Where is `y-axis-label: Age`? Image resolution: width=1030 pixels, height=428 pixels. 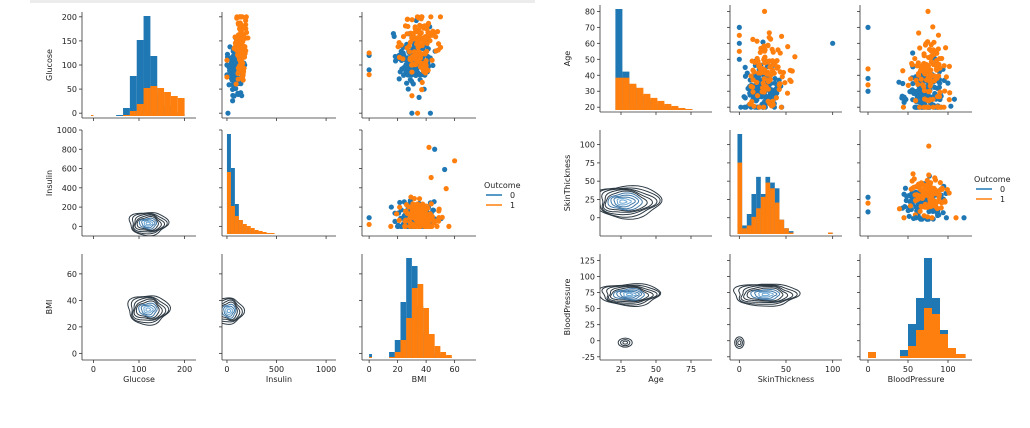
y-axis-label: Age is located at coordinates (567, 59).